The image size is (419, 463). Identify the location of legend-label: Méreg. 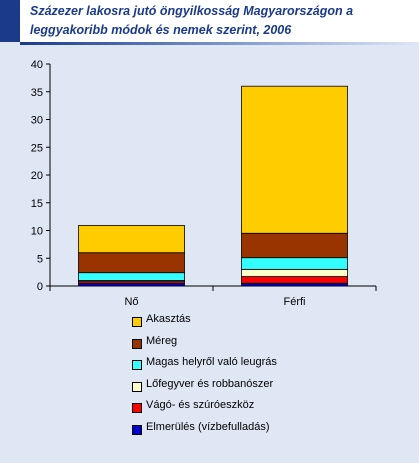
(162, 340).